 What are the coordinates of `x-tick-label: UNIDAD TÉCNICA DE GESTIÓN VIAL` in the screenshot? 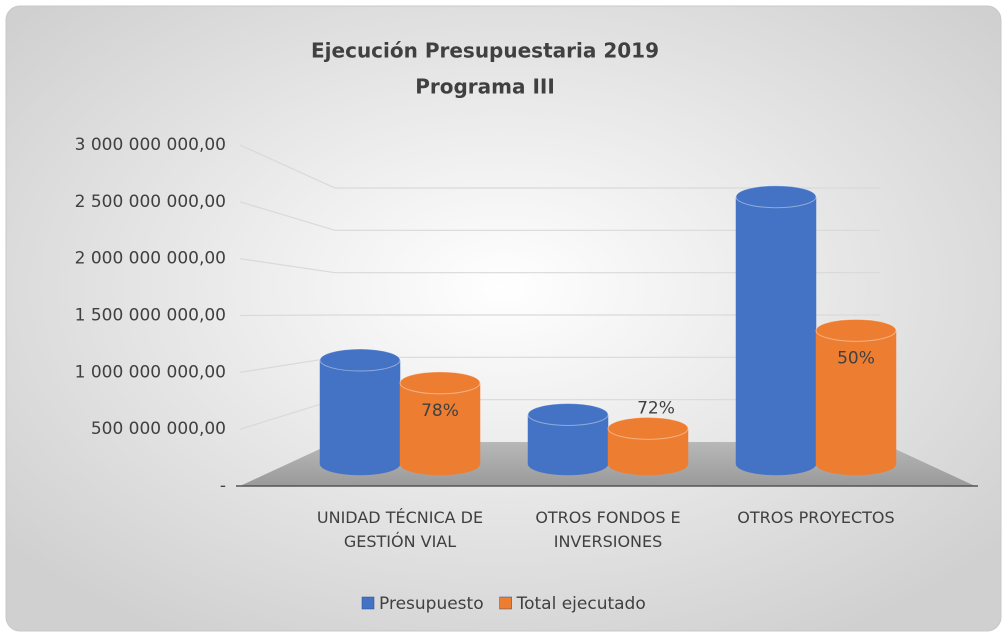 It's located at (400, 529).